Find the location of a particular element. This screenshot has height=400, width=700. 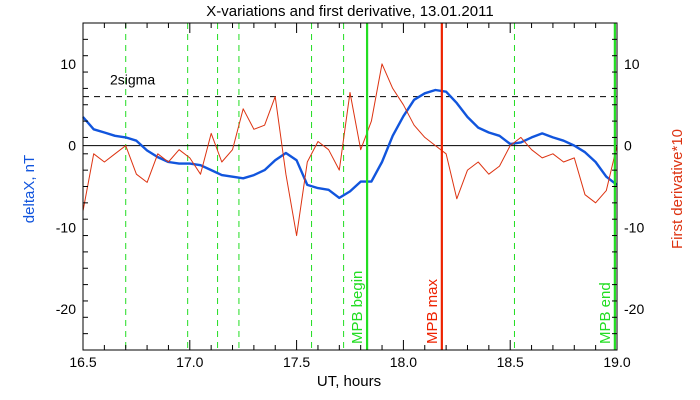

y-tick-label-left-1: 0 is located at coordinates (72, 146).